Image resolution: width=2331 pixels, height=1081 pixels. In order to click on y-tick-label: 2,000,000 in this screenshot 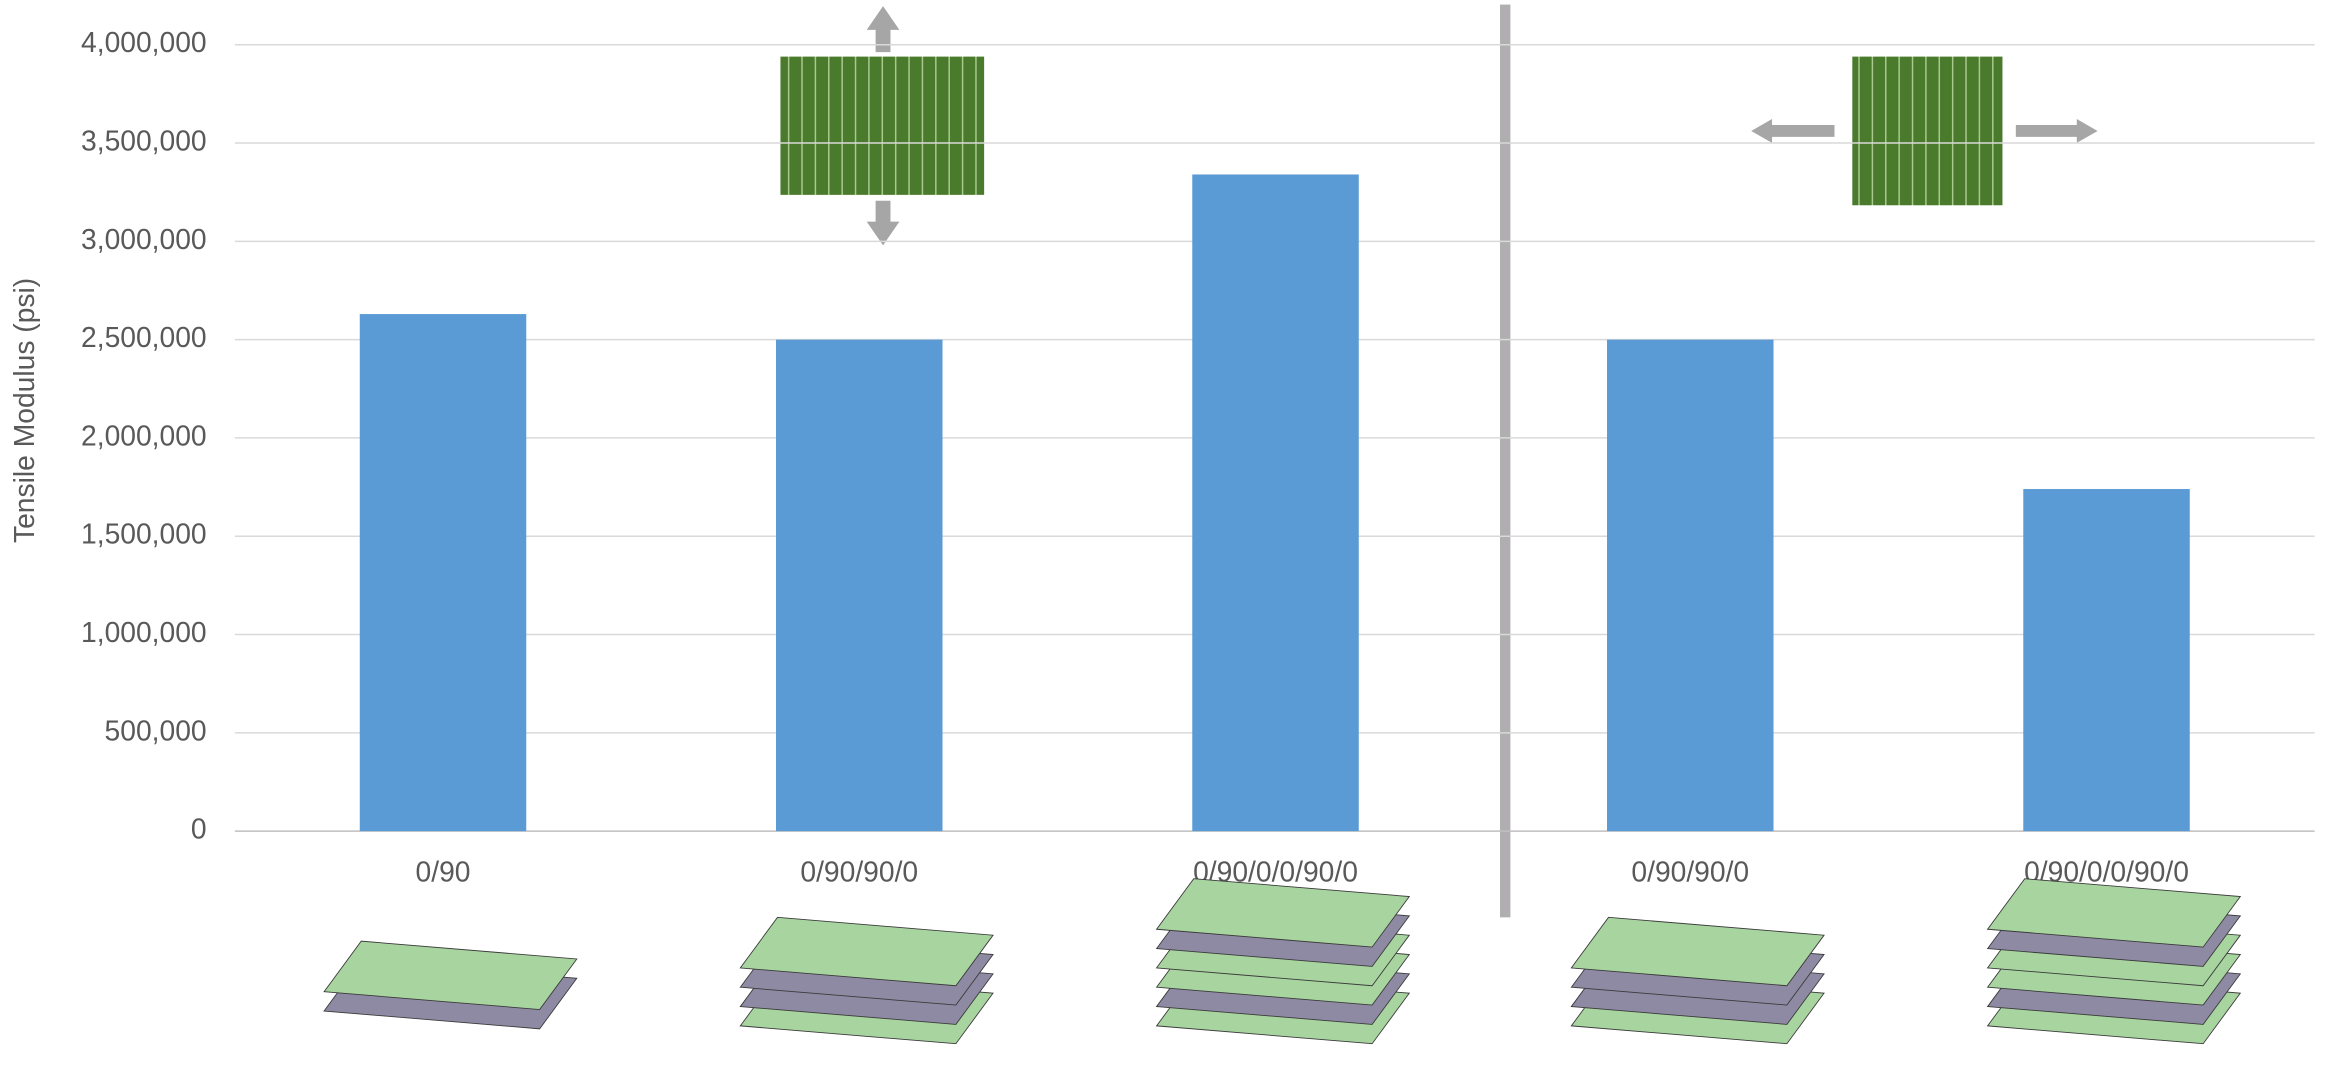, I will do `click(144, 435)`.